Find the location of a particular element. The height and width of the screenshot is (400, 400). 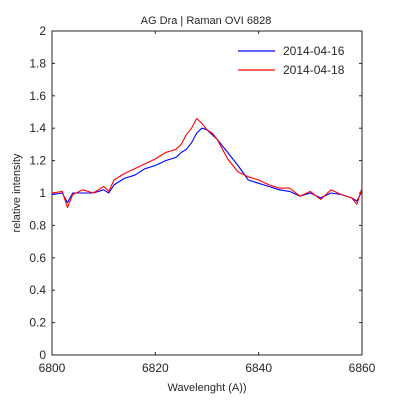

y-tick-label: 0.4 is located at coordinates (37, 290).